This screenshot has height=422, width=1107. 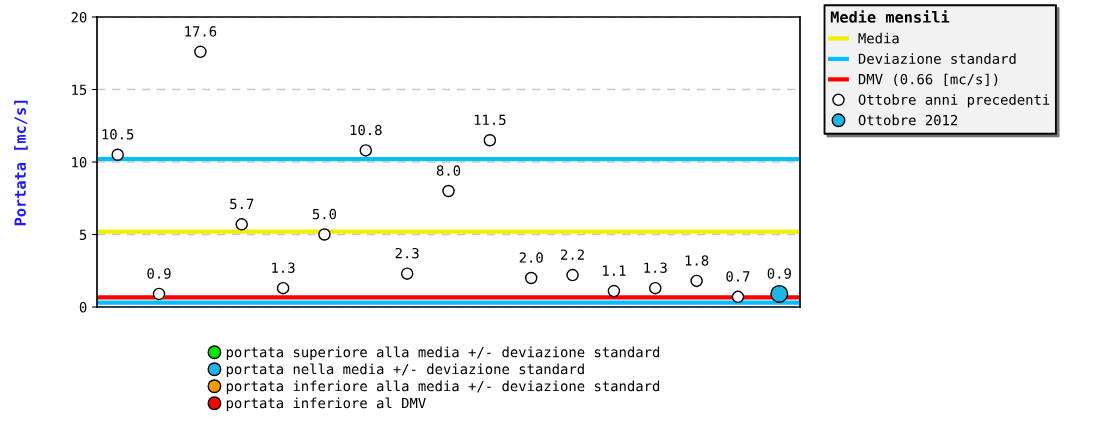 I want to click on legend-label: portata nella media +/- deviazione standard, so click(x=405, y=370).